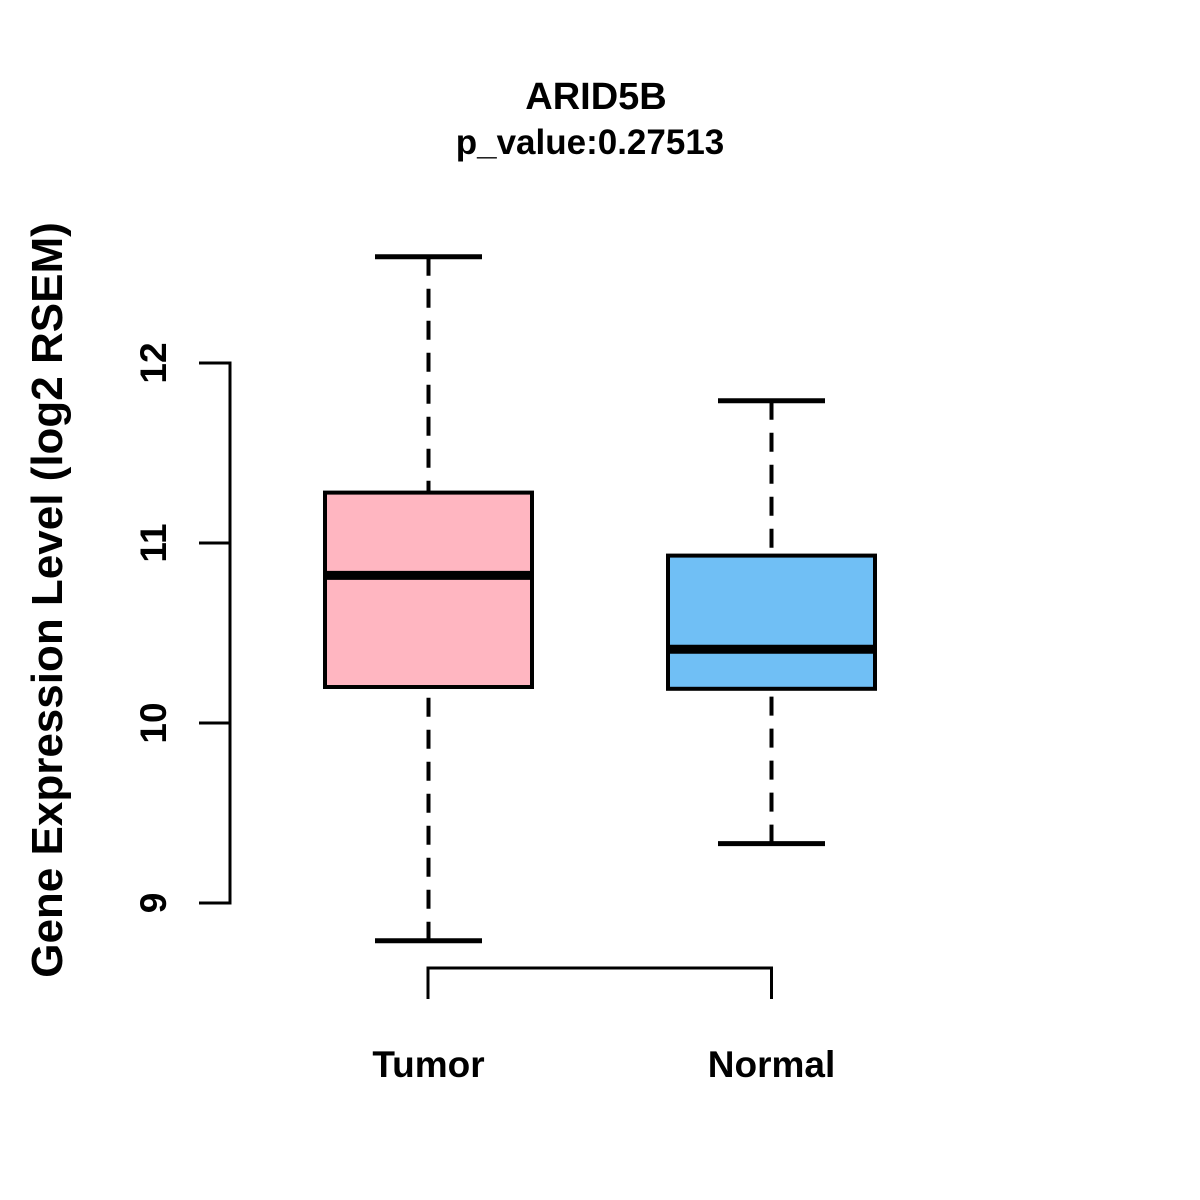  Describe the element at coordinates (153, 362) in the screenshot. I see `y-axis-tick-label: 12` at that location.